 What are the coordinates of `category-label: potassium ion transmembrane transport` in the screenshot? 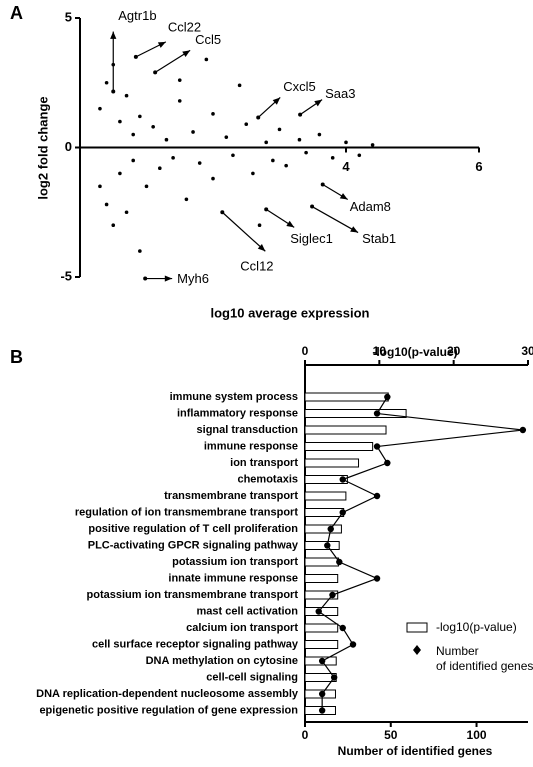 It's located at (193, 595).